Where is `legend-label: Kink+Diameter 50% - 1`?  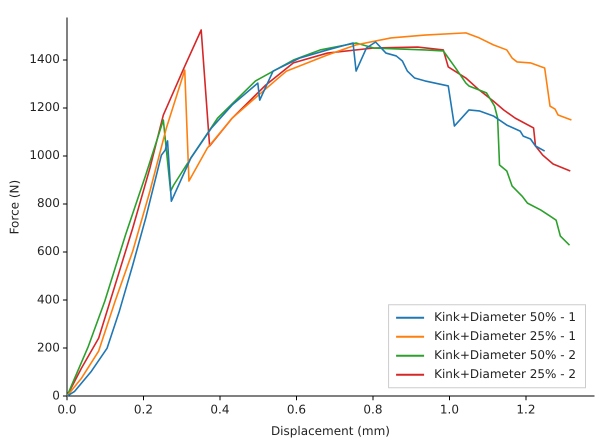
legend-label: Kink+Diameter 50% - 1 is located at coordinates (505, 317).